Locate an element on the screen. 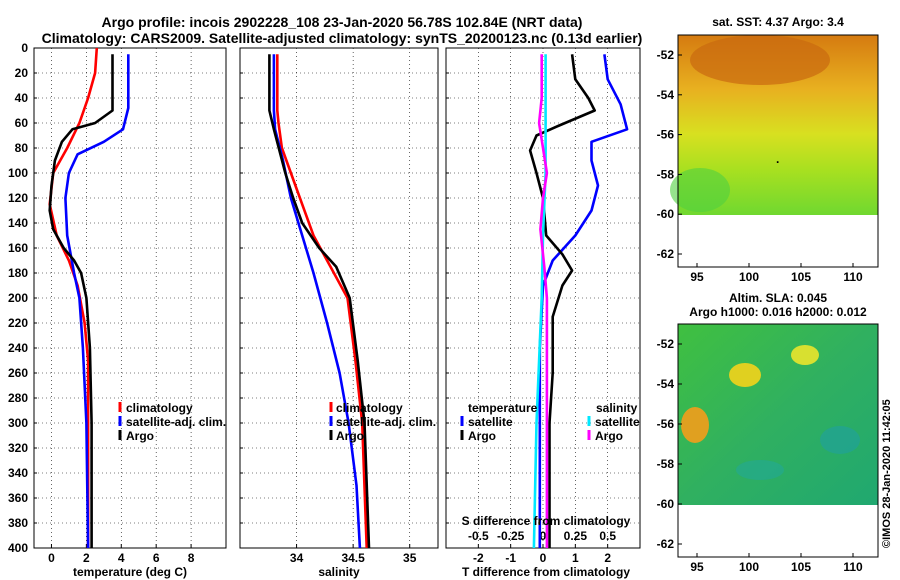  sst-map: · is located at coordinates (774, 151).